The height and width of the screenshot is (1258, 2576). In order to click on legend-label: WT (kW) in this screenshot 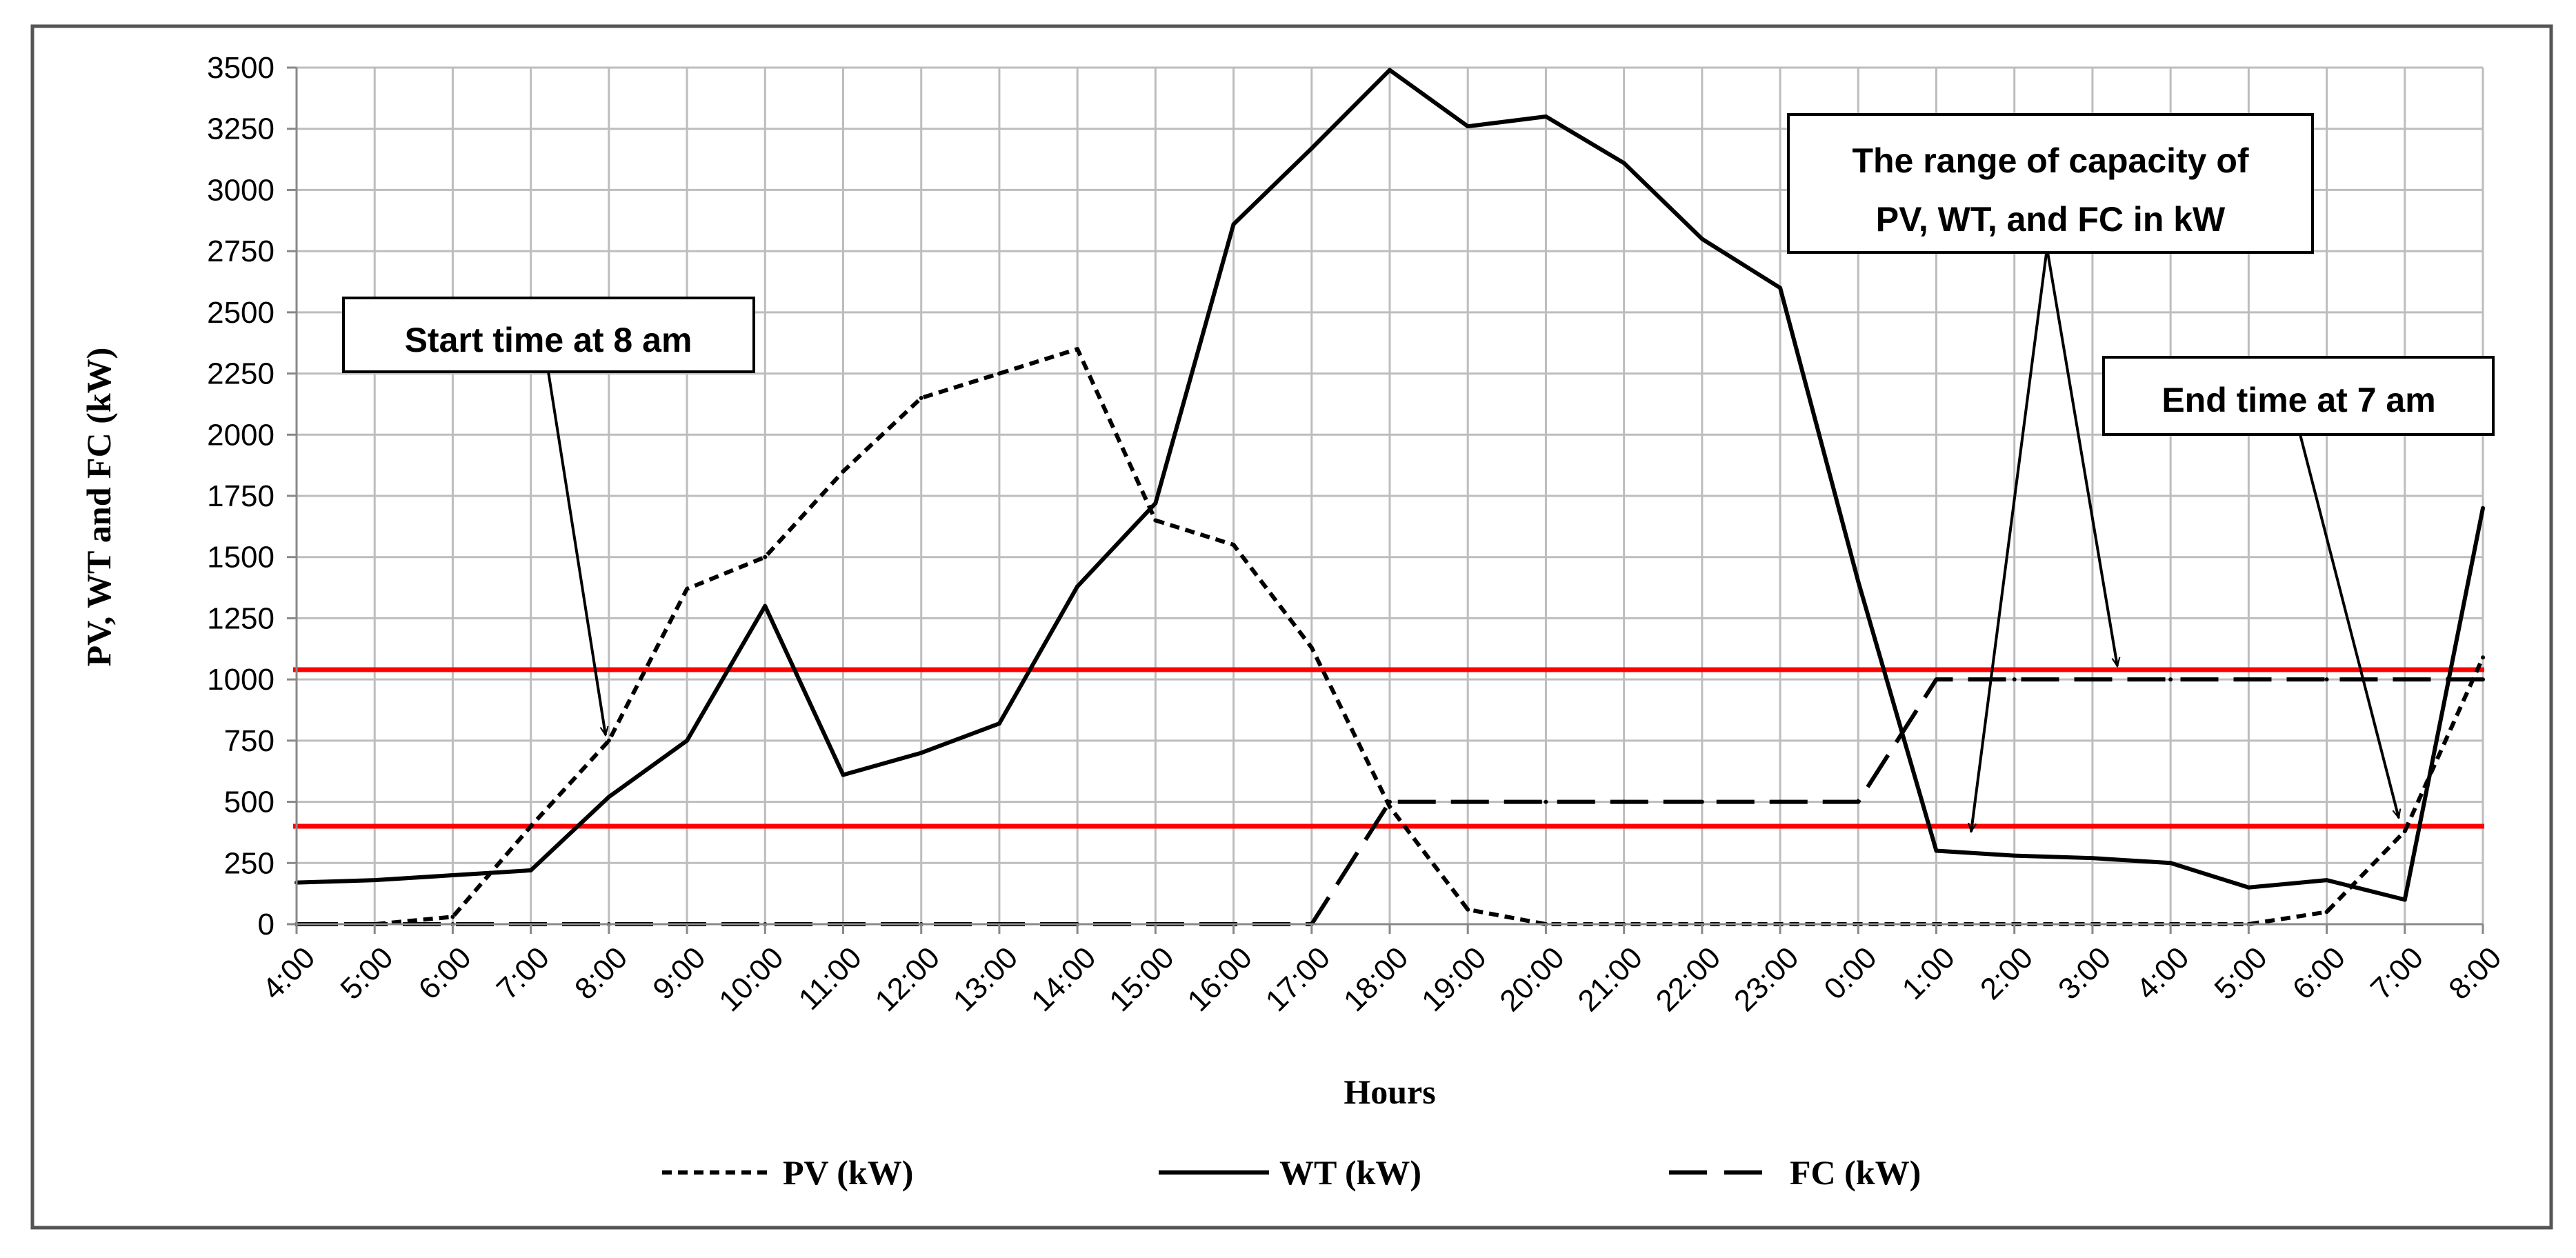, I will do `click(1350, 1172)`.